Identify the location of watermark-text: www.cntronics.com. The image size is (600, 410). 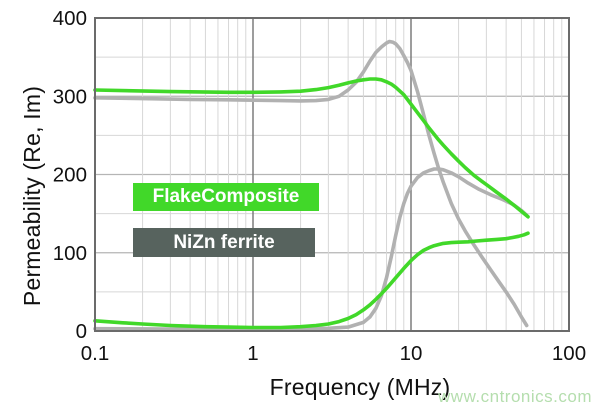
(515, 396).